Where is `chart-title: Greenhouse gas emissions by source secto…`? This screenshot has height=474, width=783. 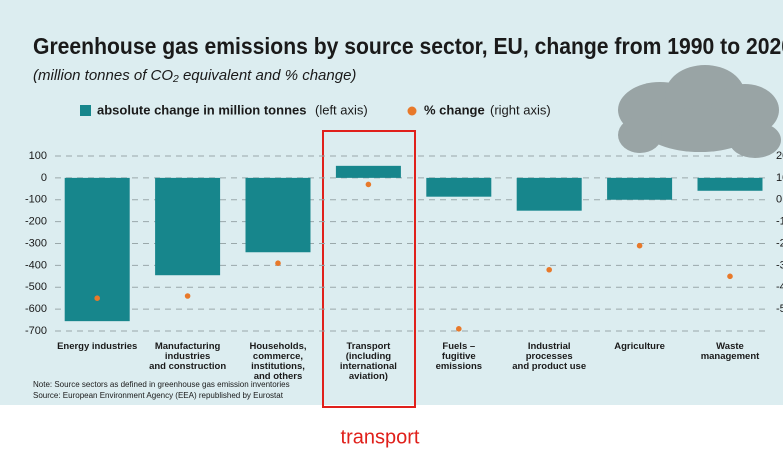
chart-title: Greenhouse gas emissions by source secto… is located at coordinates (408, 46).